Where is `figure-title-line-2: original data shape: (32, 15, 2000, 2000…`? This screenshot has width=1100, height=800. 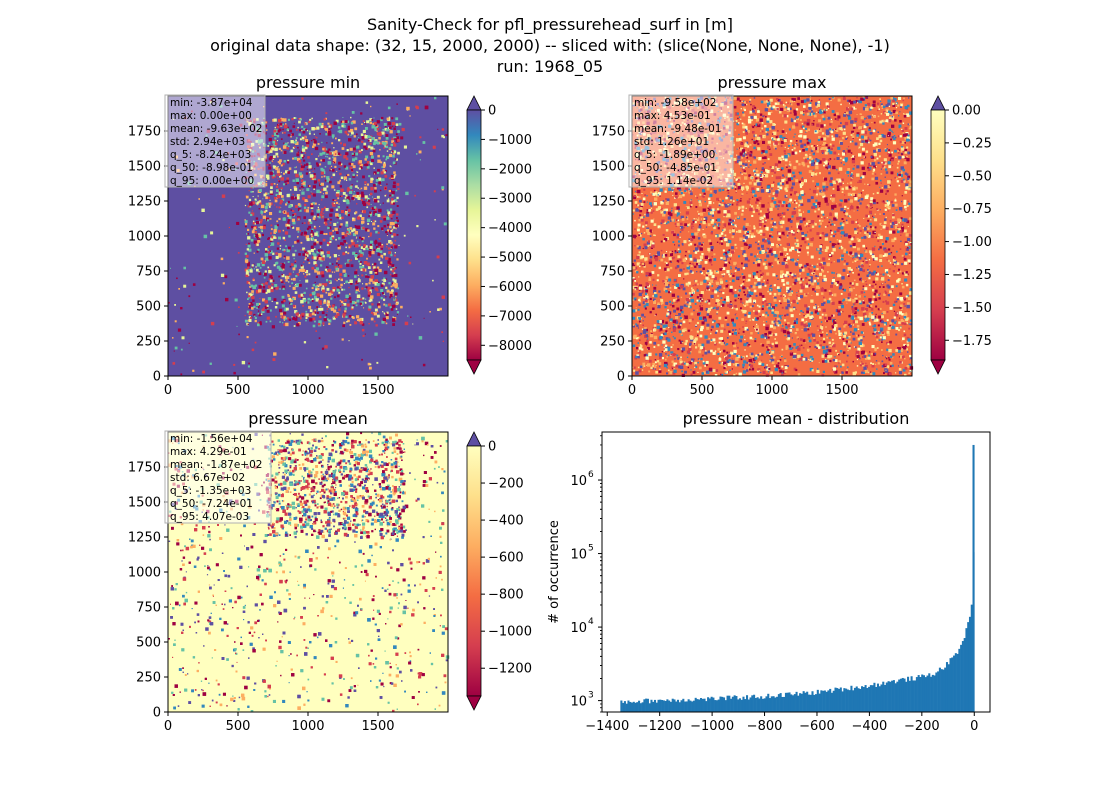 figure-title-line-2: original data shape: (32, 15, 2000, 2000… is located at coordinates (550, 45).